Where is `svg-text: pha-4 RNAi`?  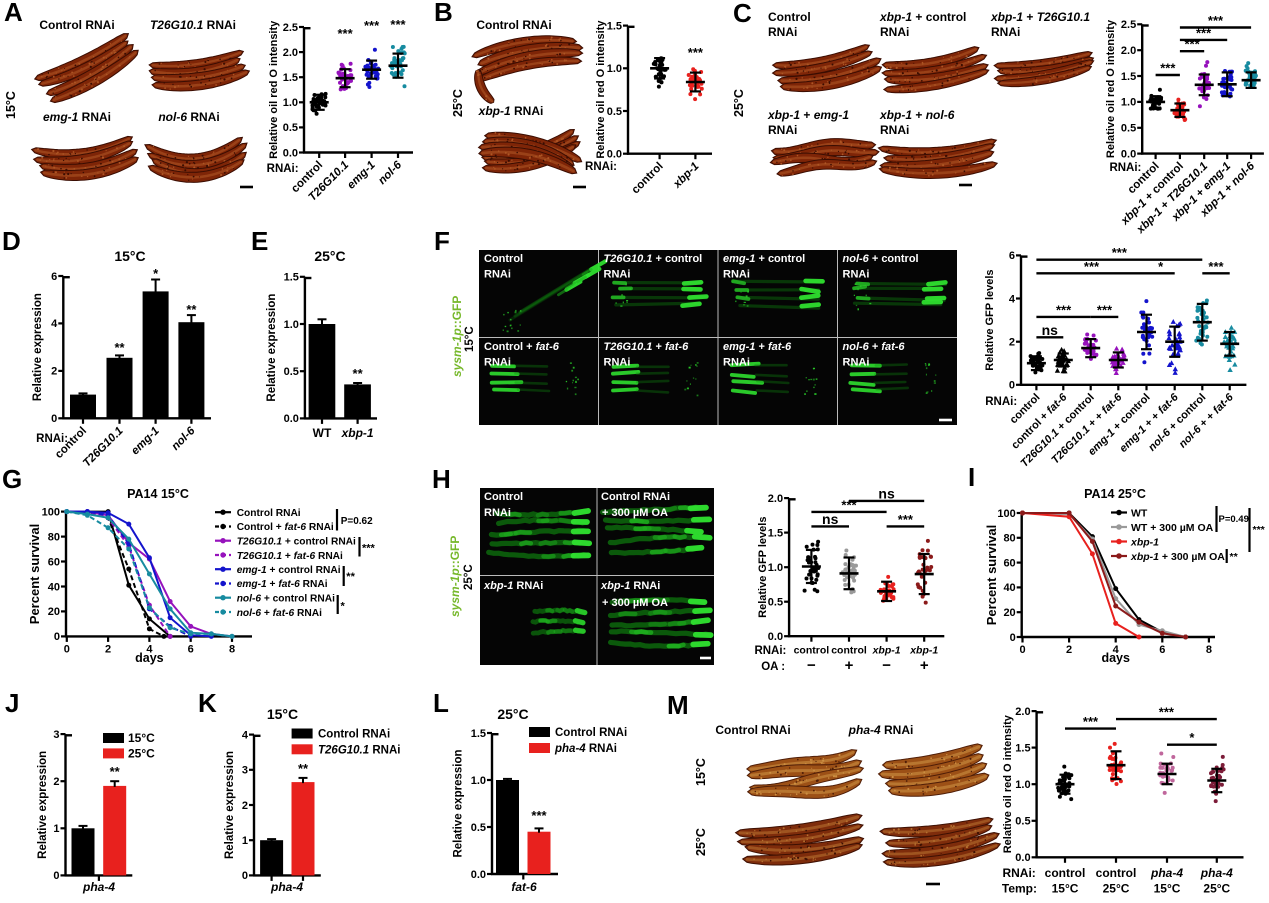
svg-text: pha-4 RNAi is located at coordinates (881, 730).